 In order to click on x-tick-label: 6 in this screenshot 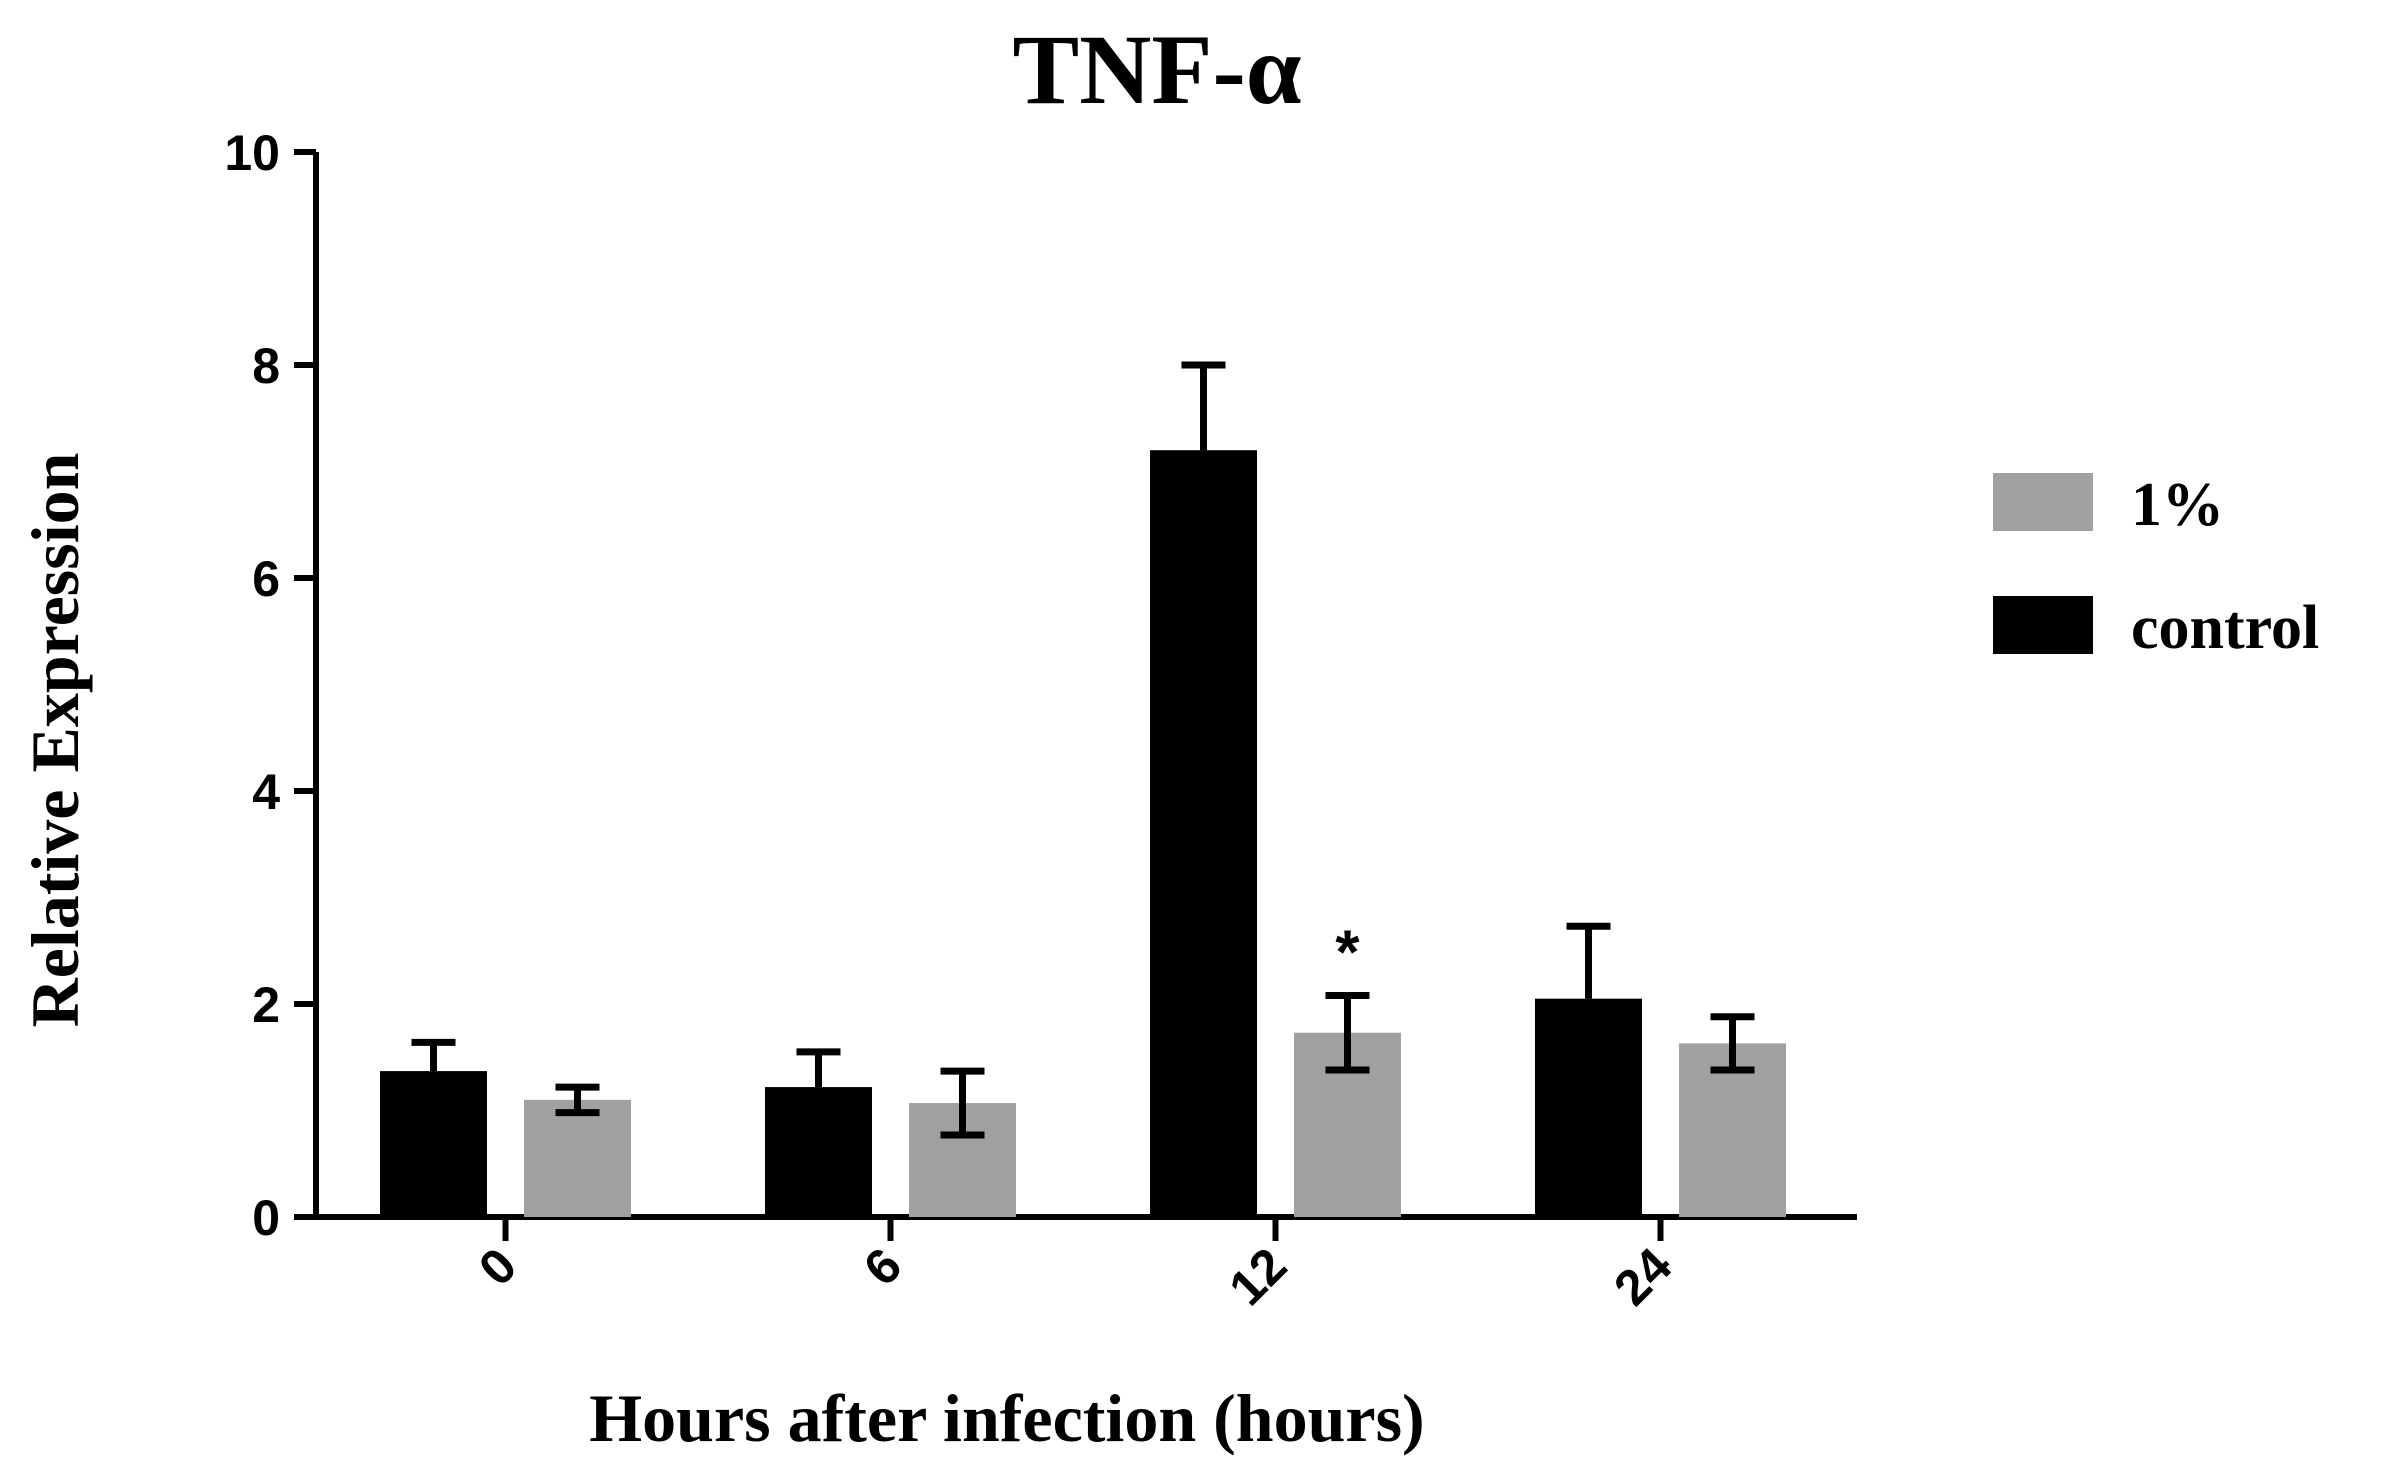, I will do `click(882, 1266)`.